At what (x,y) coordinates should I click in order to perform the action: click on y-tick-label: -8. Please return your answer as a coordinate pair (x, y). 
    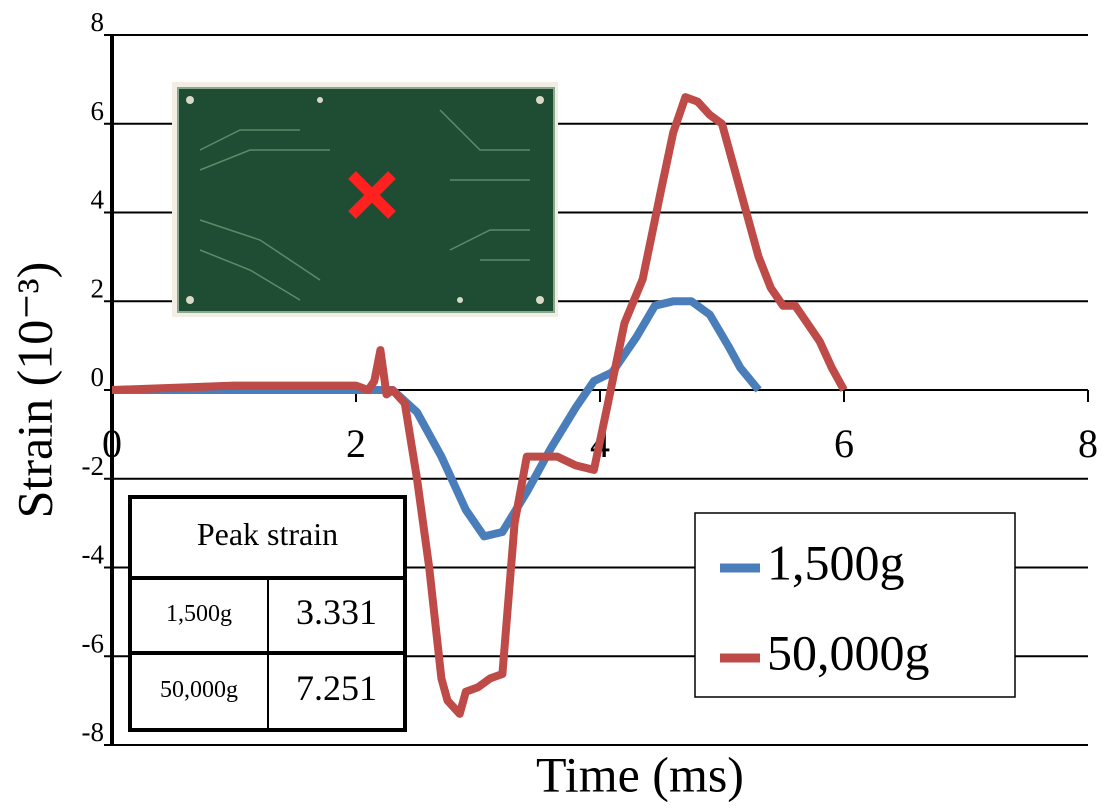
    Looking at the image, I should click on (93, 732).